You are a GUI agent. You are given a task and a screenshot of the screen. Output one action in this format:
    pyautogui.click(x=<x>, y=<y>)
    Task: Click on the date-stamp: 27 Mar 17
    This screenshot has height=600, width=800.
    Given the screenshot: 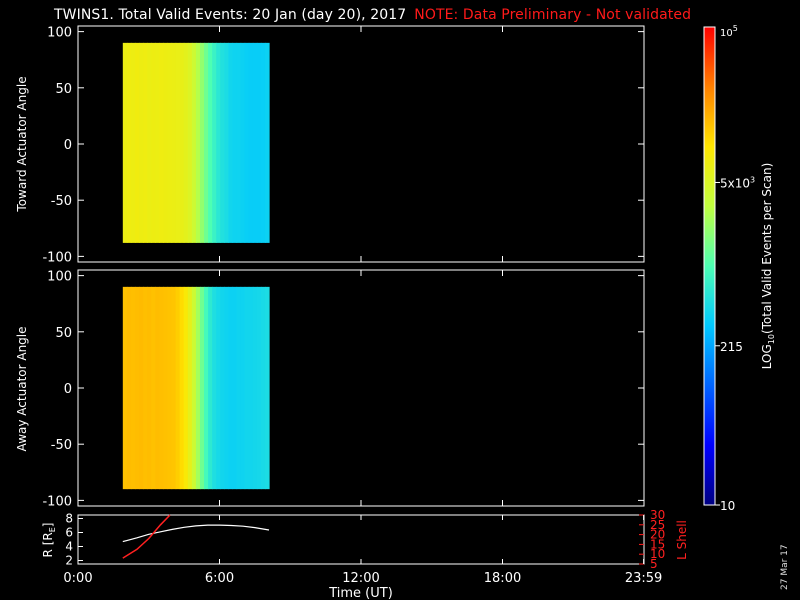 What is the action you would take?
    pyautogui.click(x=785, y=567)
    